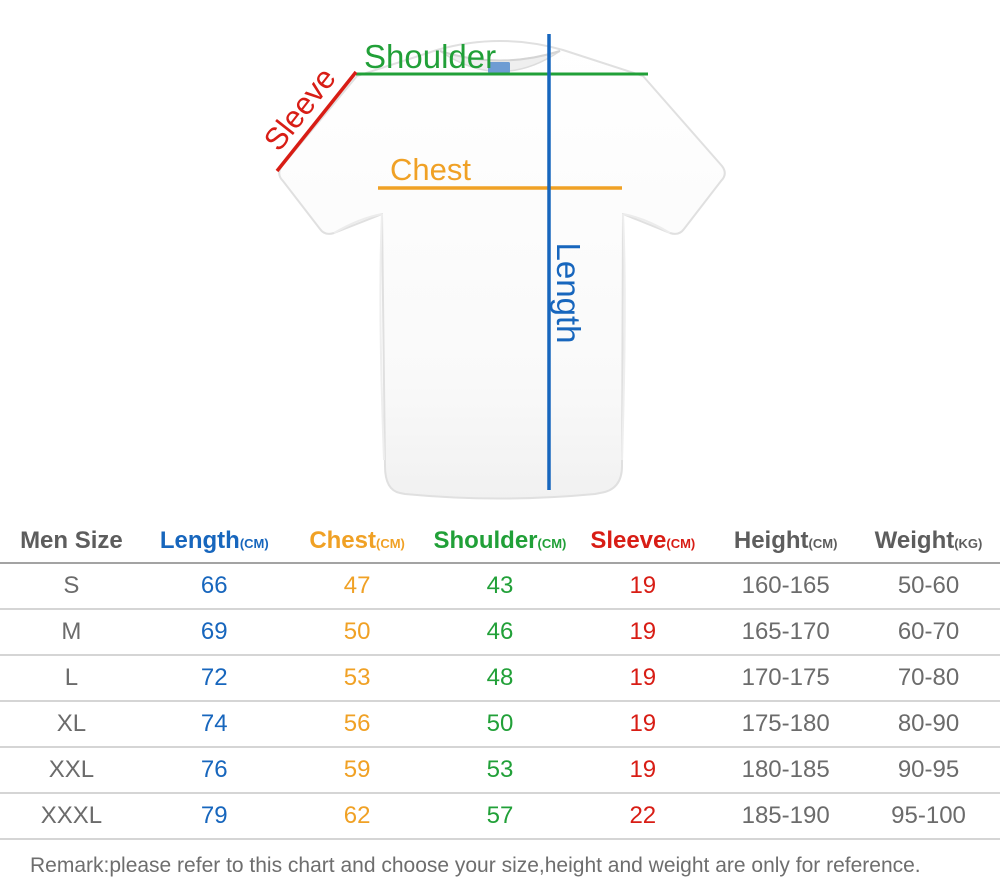  Describe the element at coordinates (214, 677) in the screenshot. I see `cell-length: 72` at that location.